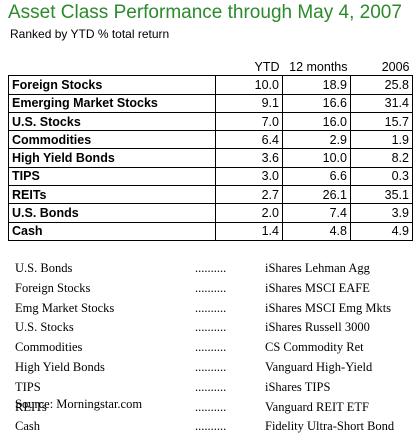  What do you see at coordinates (112, 176) in the screenshot?
I see `row-label: TIPS` at bounding box center [112, 176].